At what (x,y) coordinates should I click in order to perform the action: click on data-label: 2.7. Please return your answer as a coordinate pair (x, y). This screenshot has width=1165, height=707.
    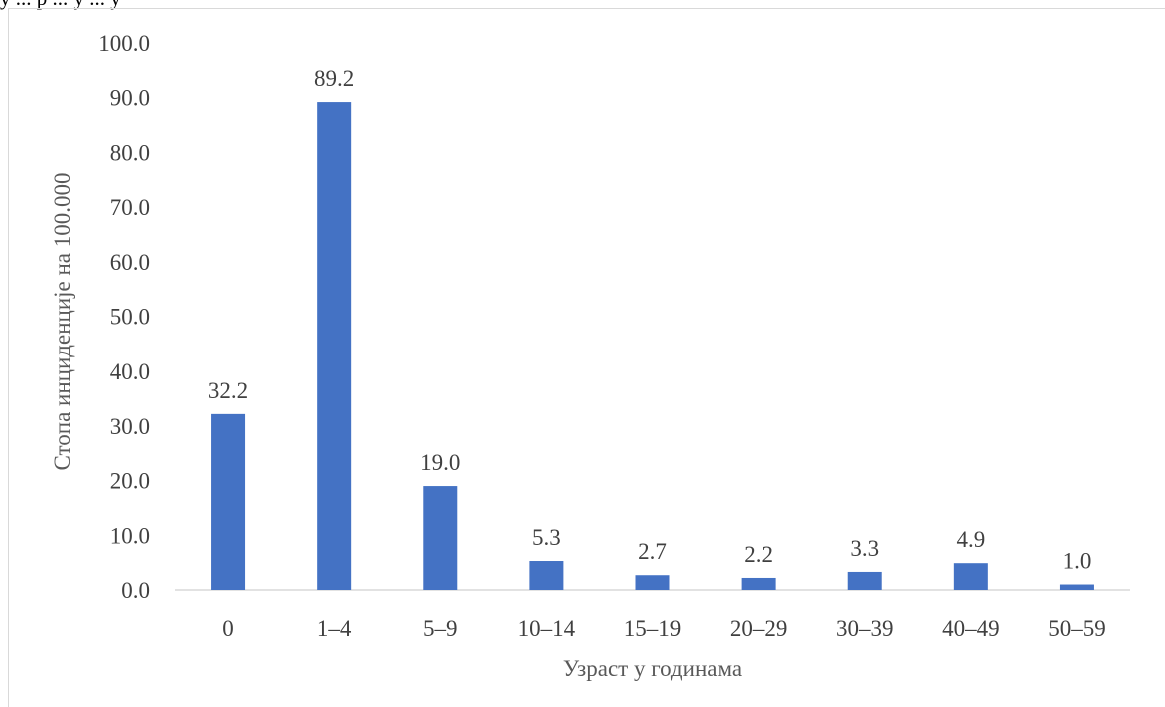
    Looking at the image, I should click on (652, 551).